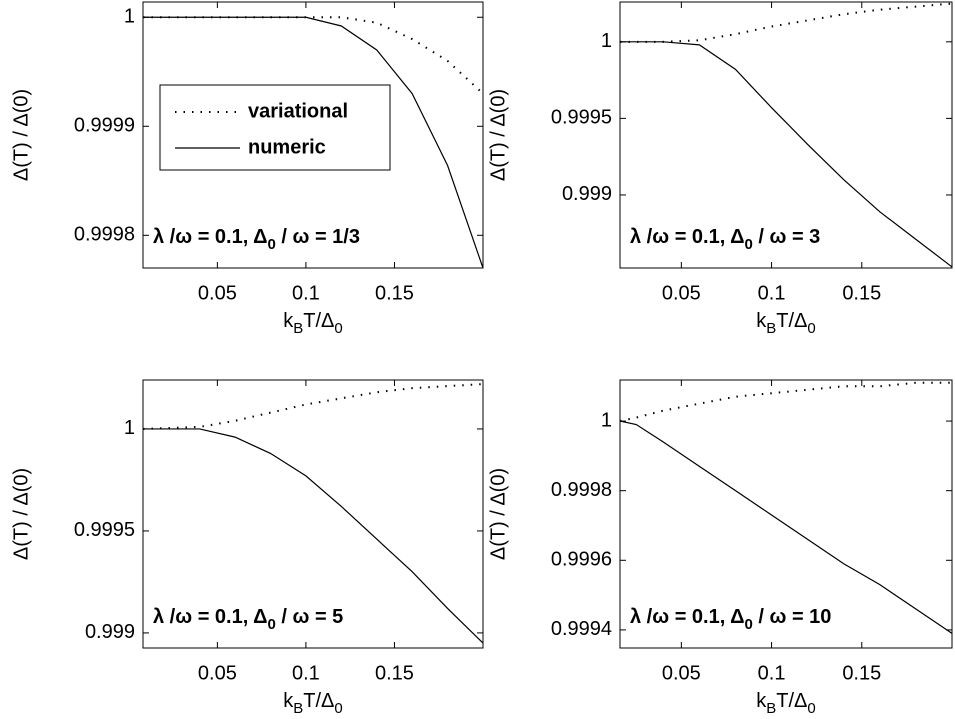 Image resolution: width=955 pixels, height=719 pixels. Describe the element at coordinates (275, 127) in the screenshot. I see `legend-box` at that location.